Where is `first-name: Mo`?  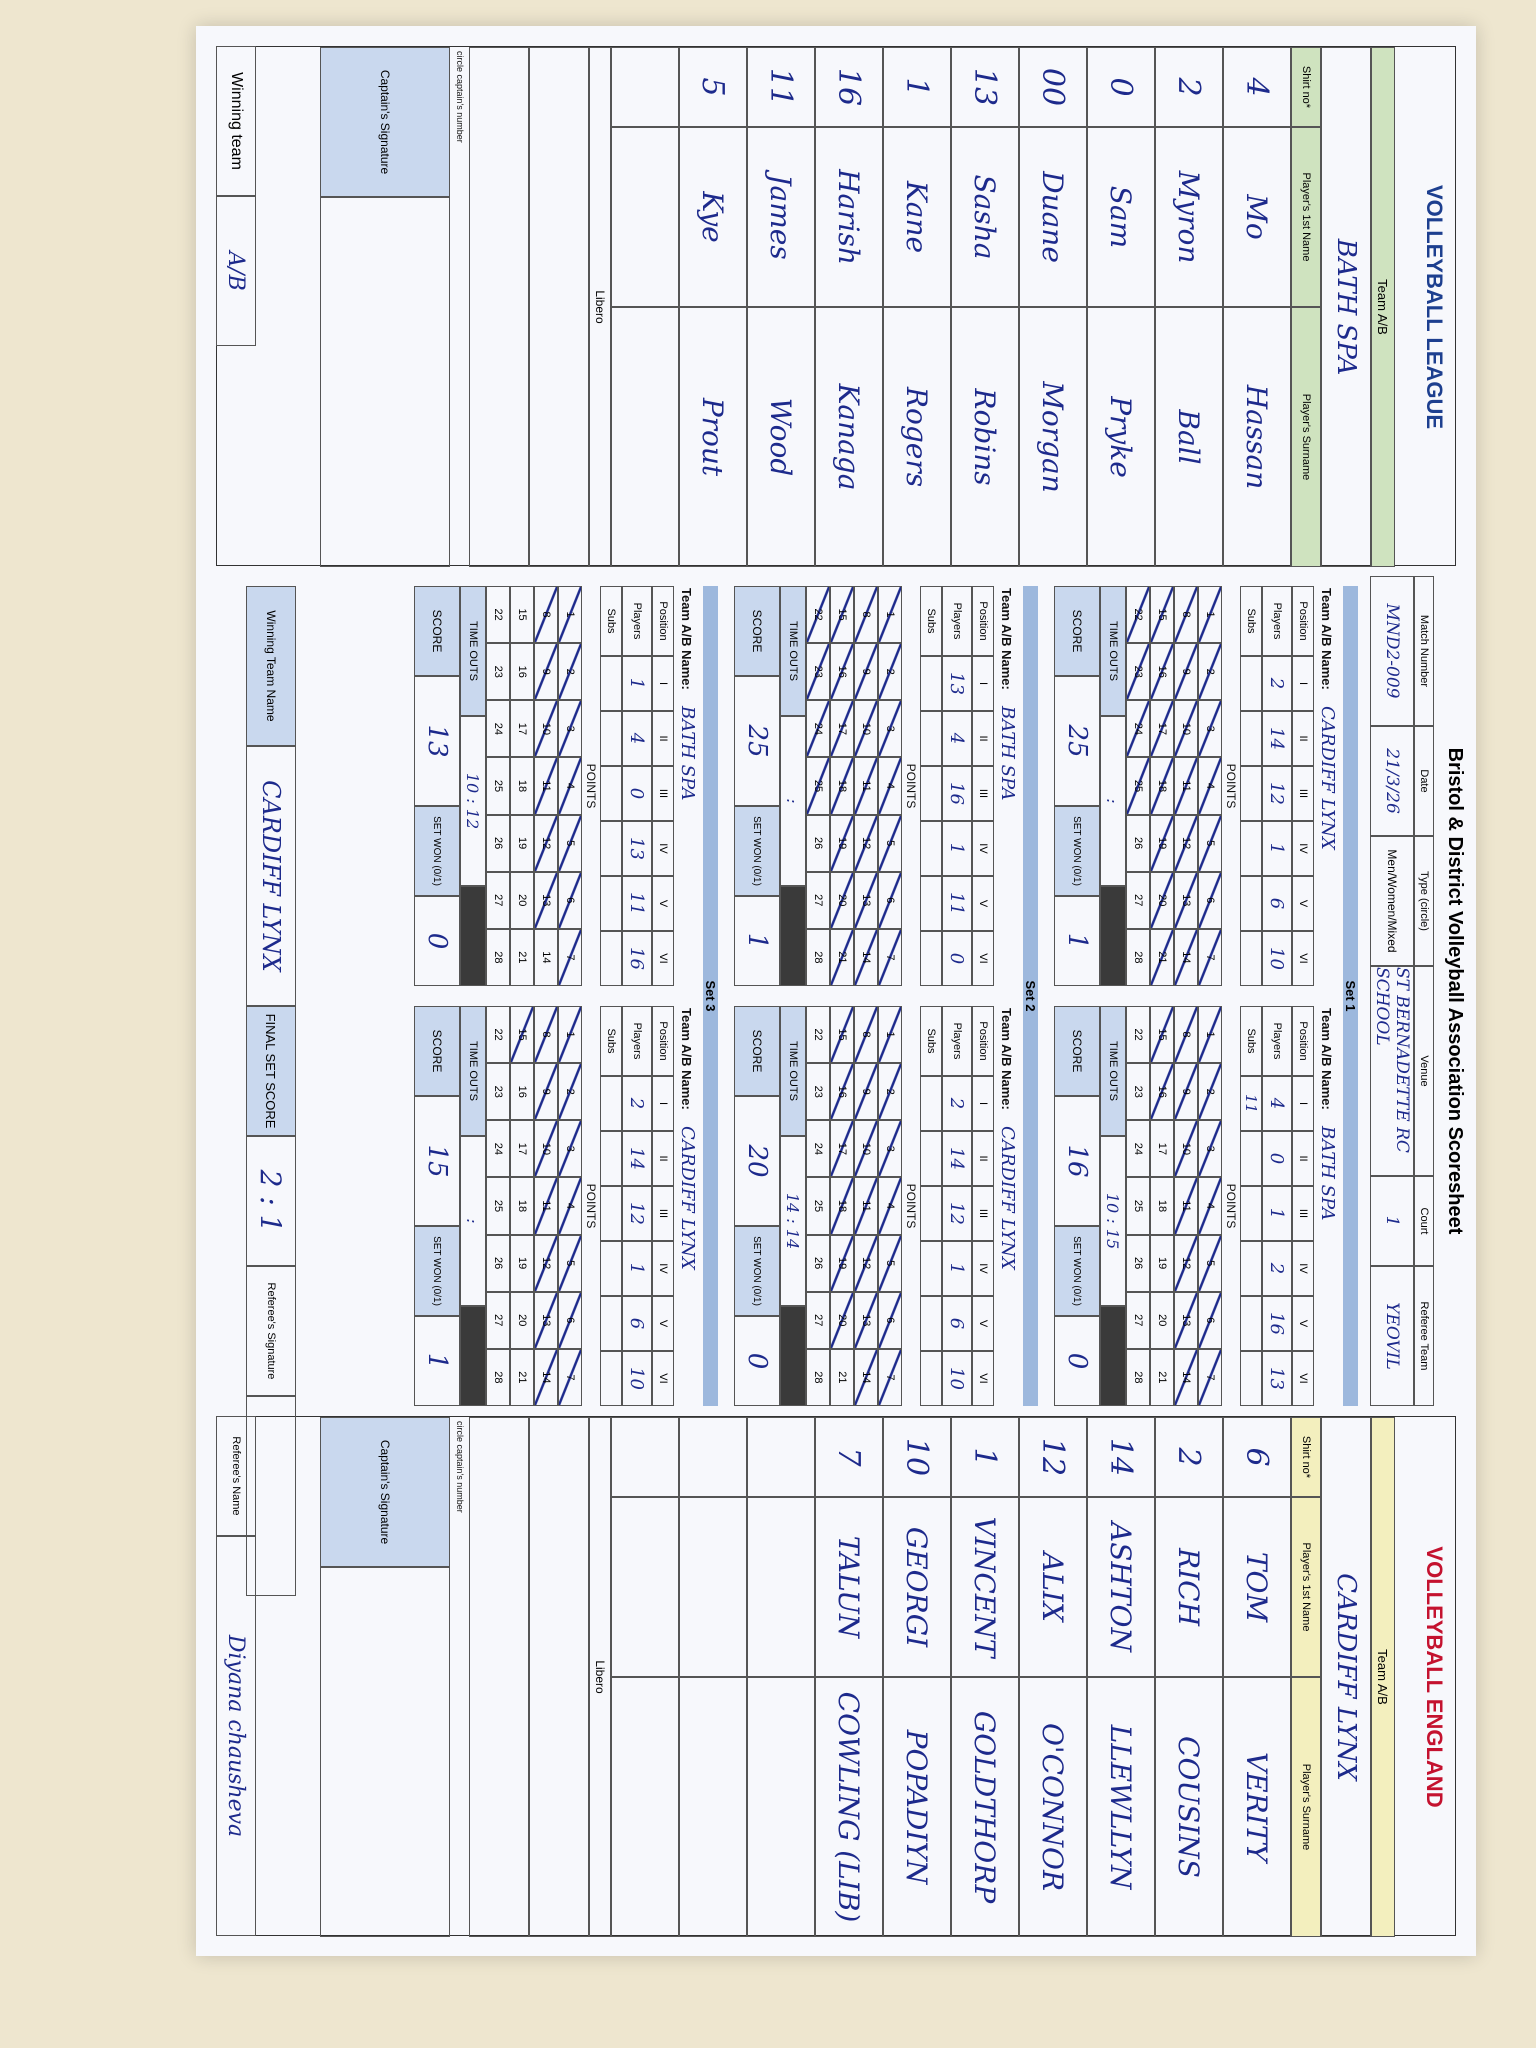 first-name: Mo is located at coordinates (1257, 217).